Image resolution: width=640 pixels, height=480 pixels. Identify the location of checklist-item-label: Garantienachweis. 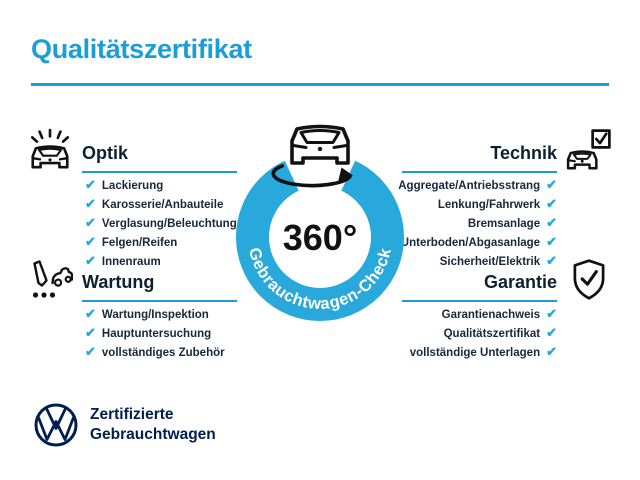
(491, 314).